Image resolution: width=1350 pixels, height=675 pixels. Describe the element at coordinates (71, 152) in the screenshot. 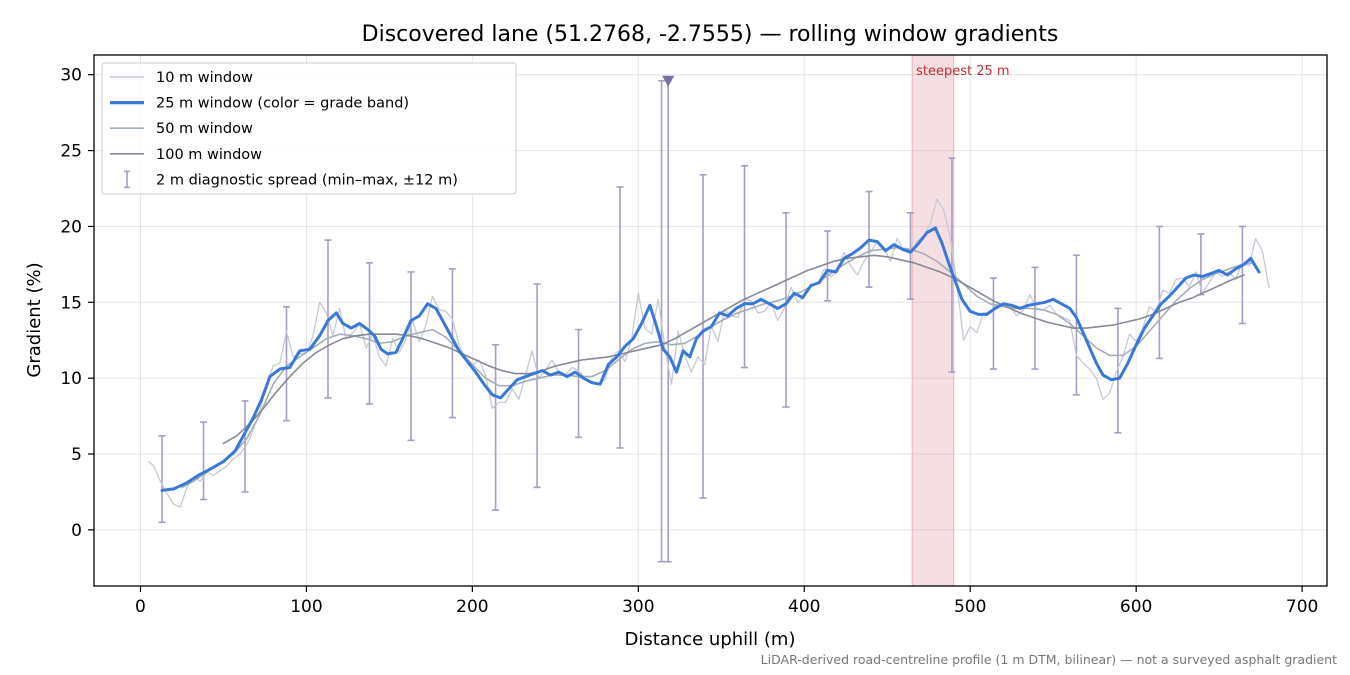

I see `y-tick-label: 25` at that location.